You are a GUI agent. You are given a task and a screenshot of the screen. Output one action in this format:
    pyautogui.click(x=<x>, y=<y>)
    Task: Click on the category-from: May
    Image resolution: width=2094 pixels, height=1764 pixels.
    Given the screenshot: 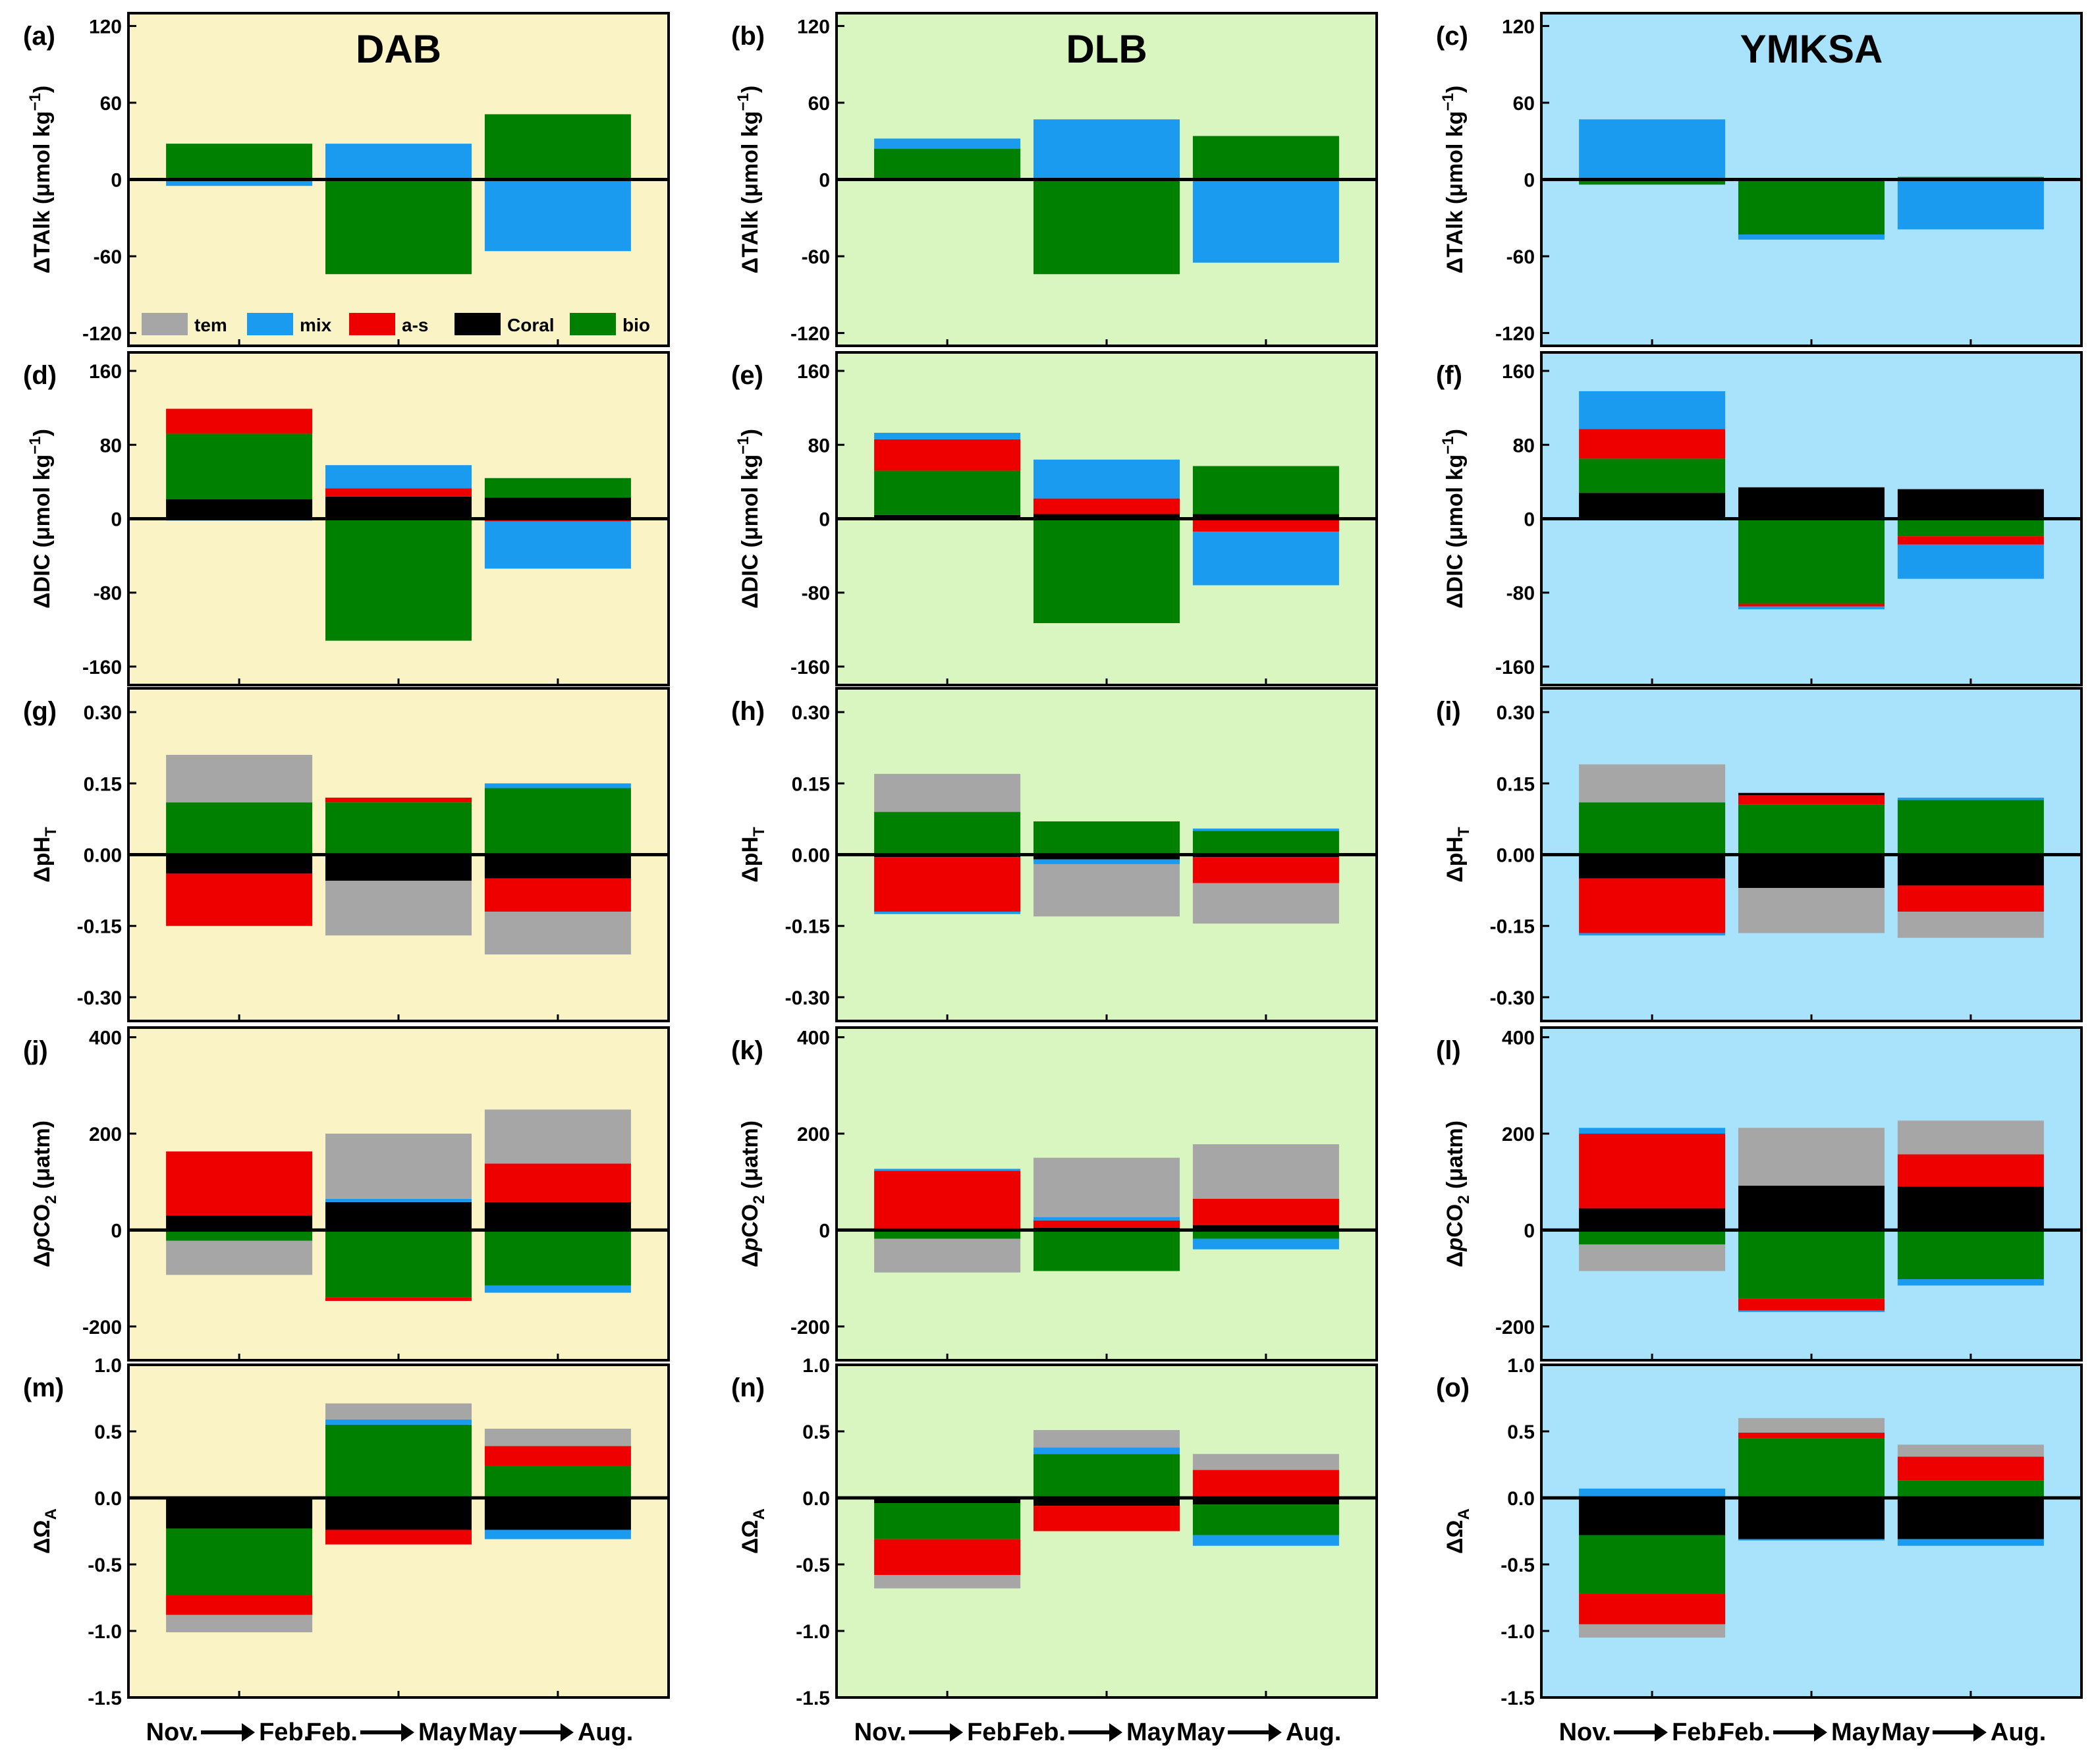 What is the action you would take?
    pyautogui.click(x=492, y=1732)
    